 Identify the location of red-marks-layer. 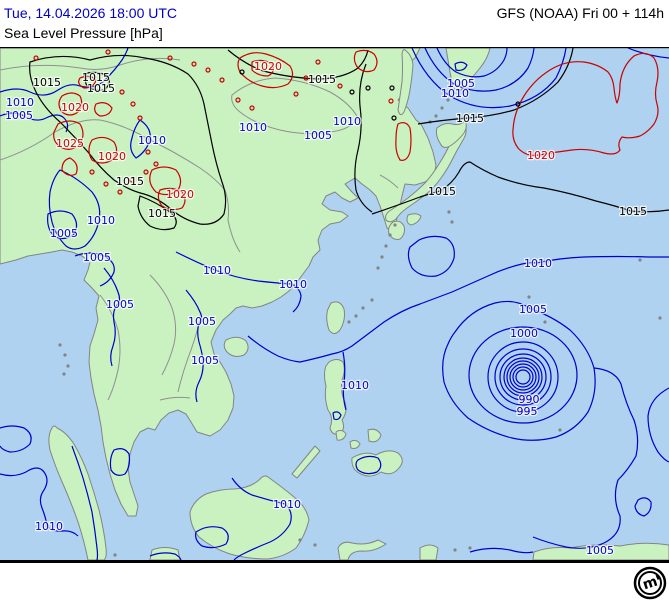
(213, 122).